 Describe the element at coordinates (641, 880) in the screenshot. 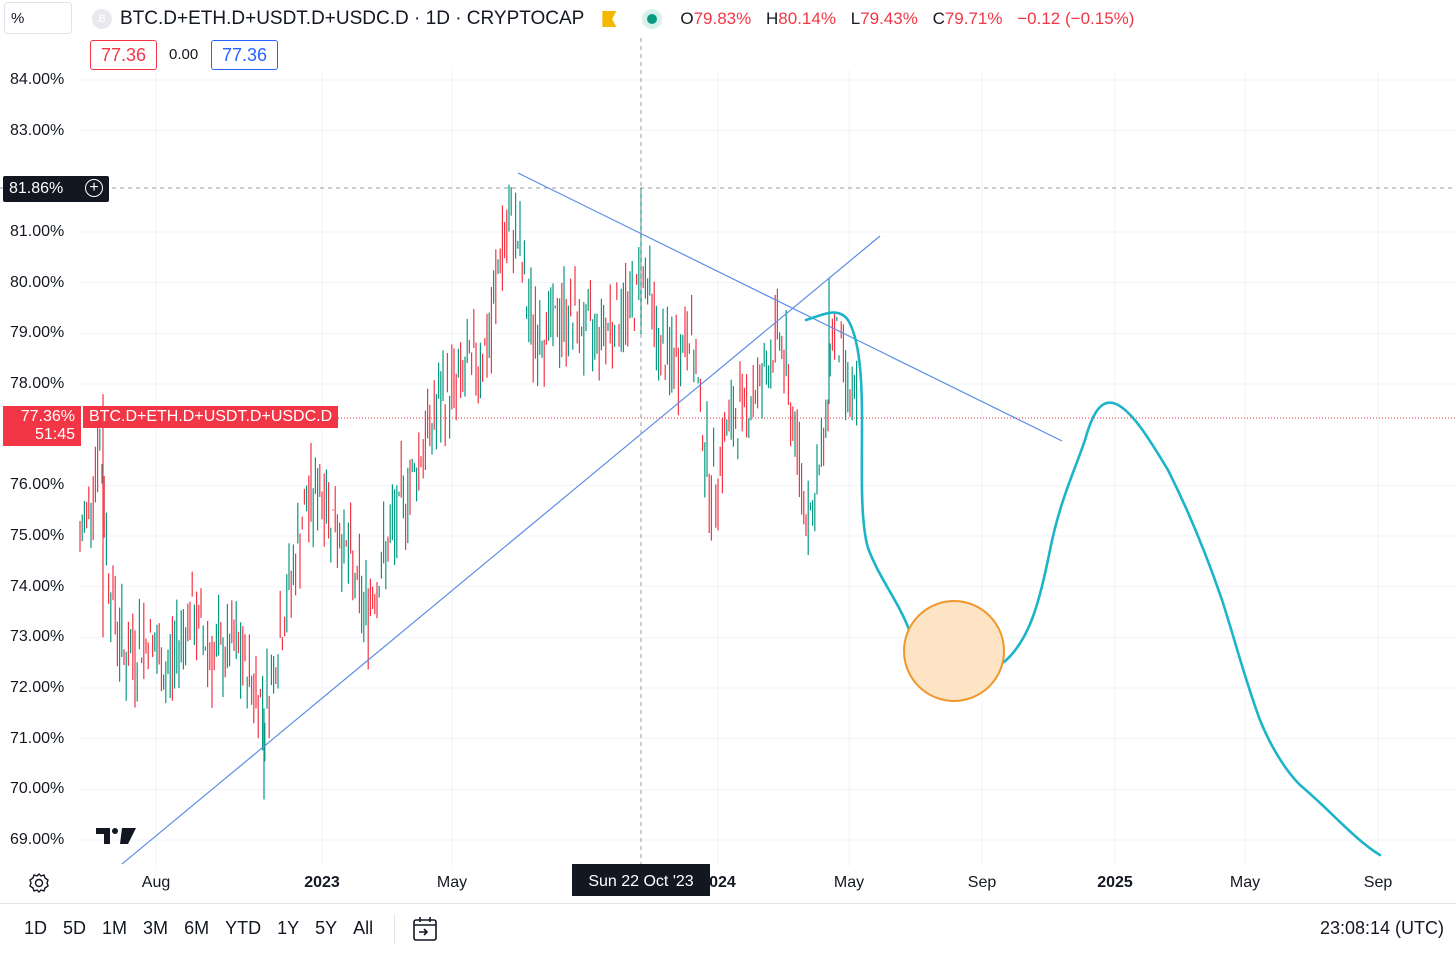

I see `crosshair-date-label: Sun 22 Oct '23` at that location.